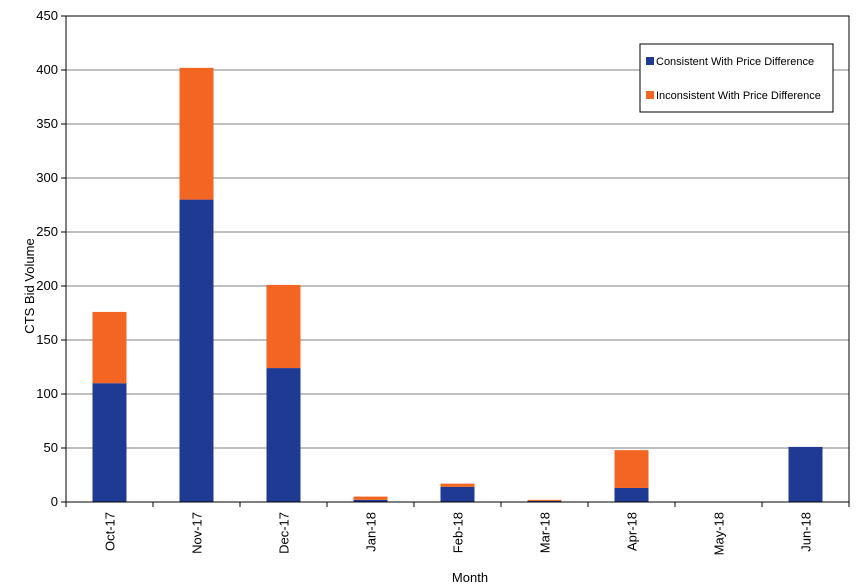 The width and height of the screenshot is (859, 586). What do you see at coordinates (470, 577) in the screenshot?
I see `x-axis-title: Month` at bounding box center [470, 577].